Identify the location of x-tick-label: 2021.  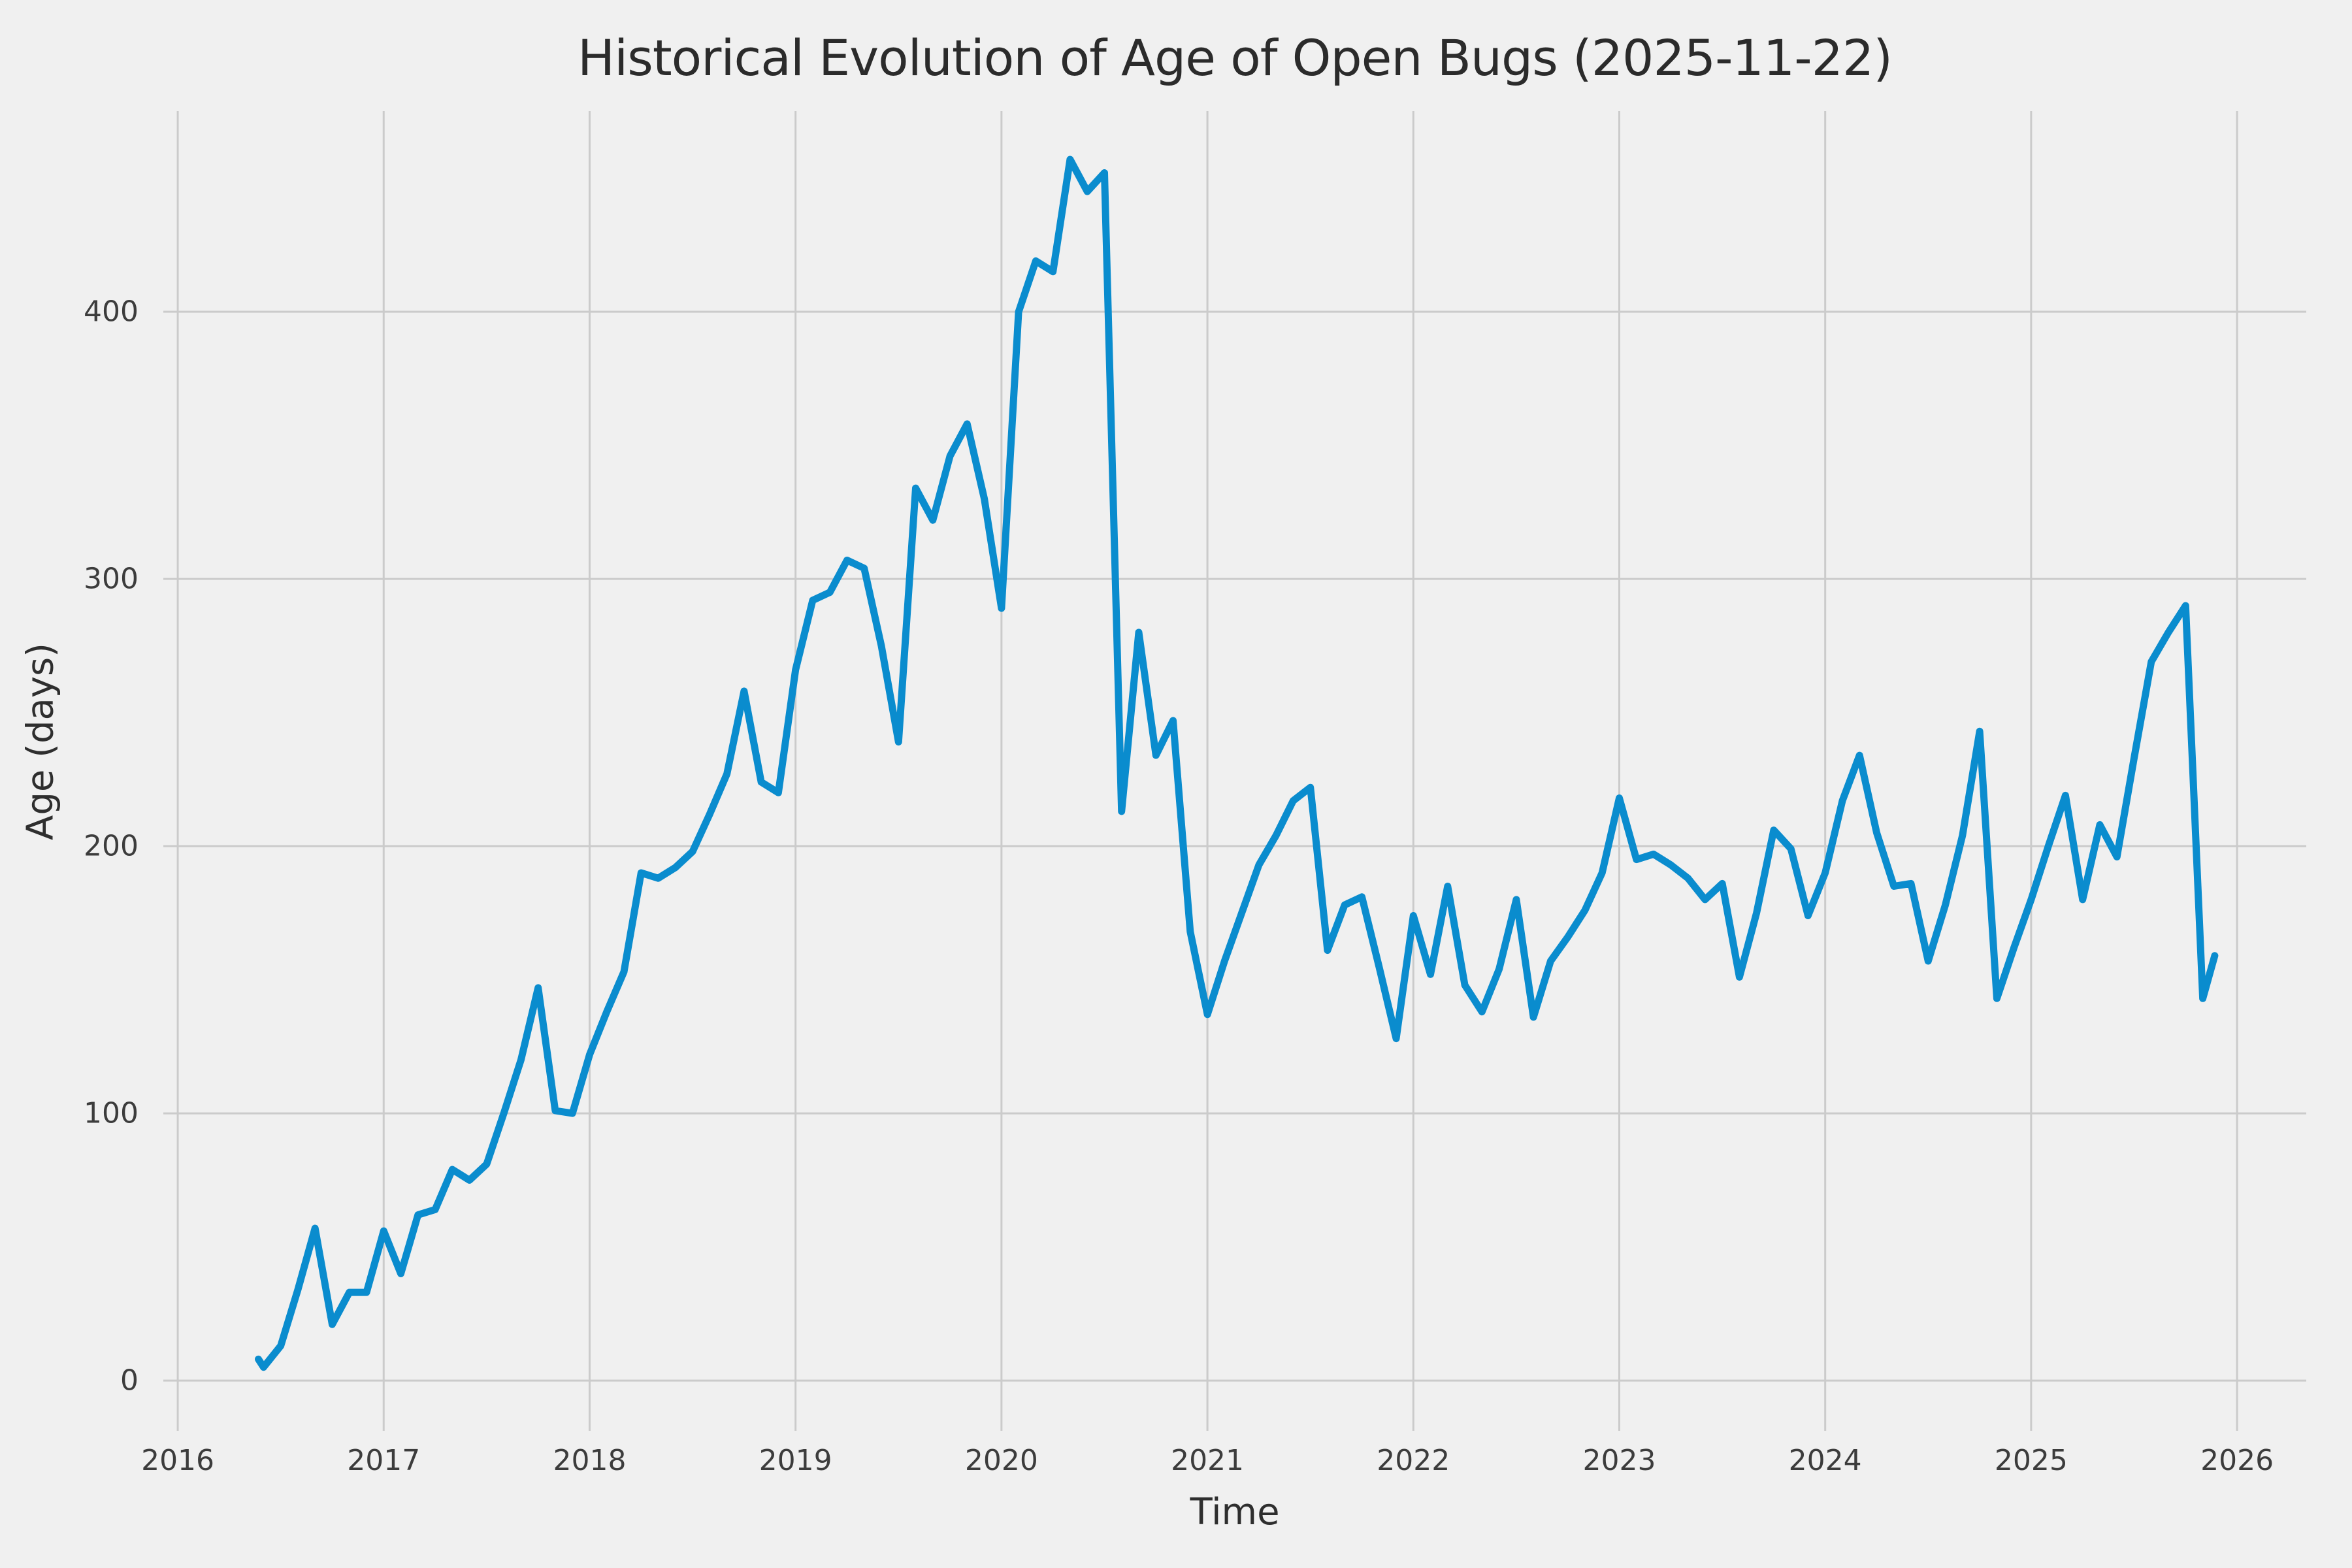
(1208, 1460).